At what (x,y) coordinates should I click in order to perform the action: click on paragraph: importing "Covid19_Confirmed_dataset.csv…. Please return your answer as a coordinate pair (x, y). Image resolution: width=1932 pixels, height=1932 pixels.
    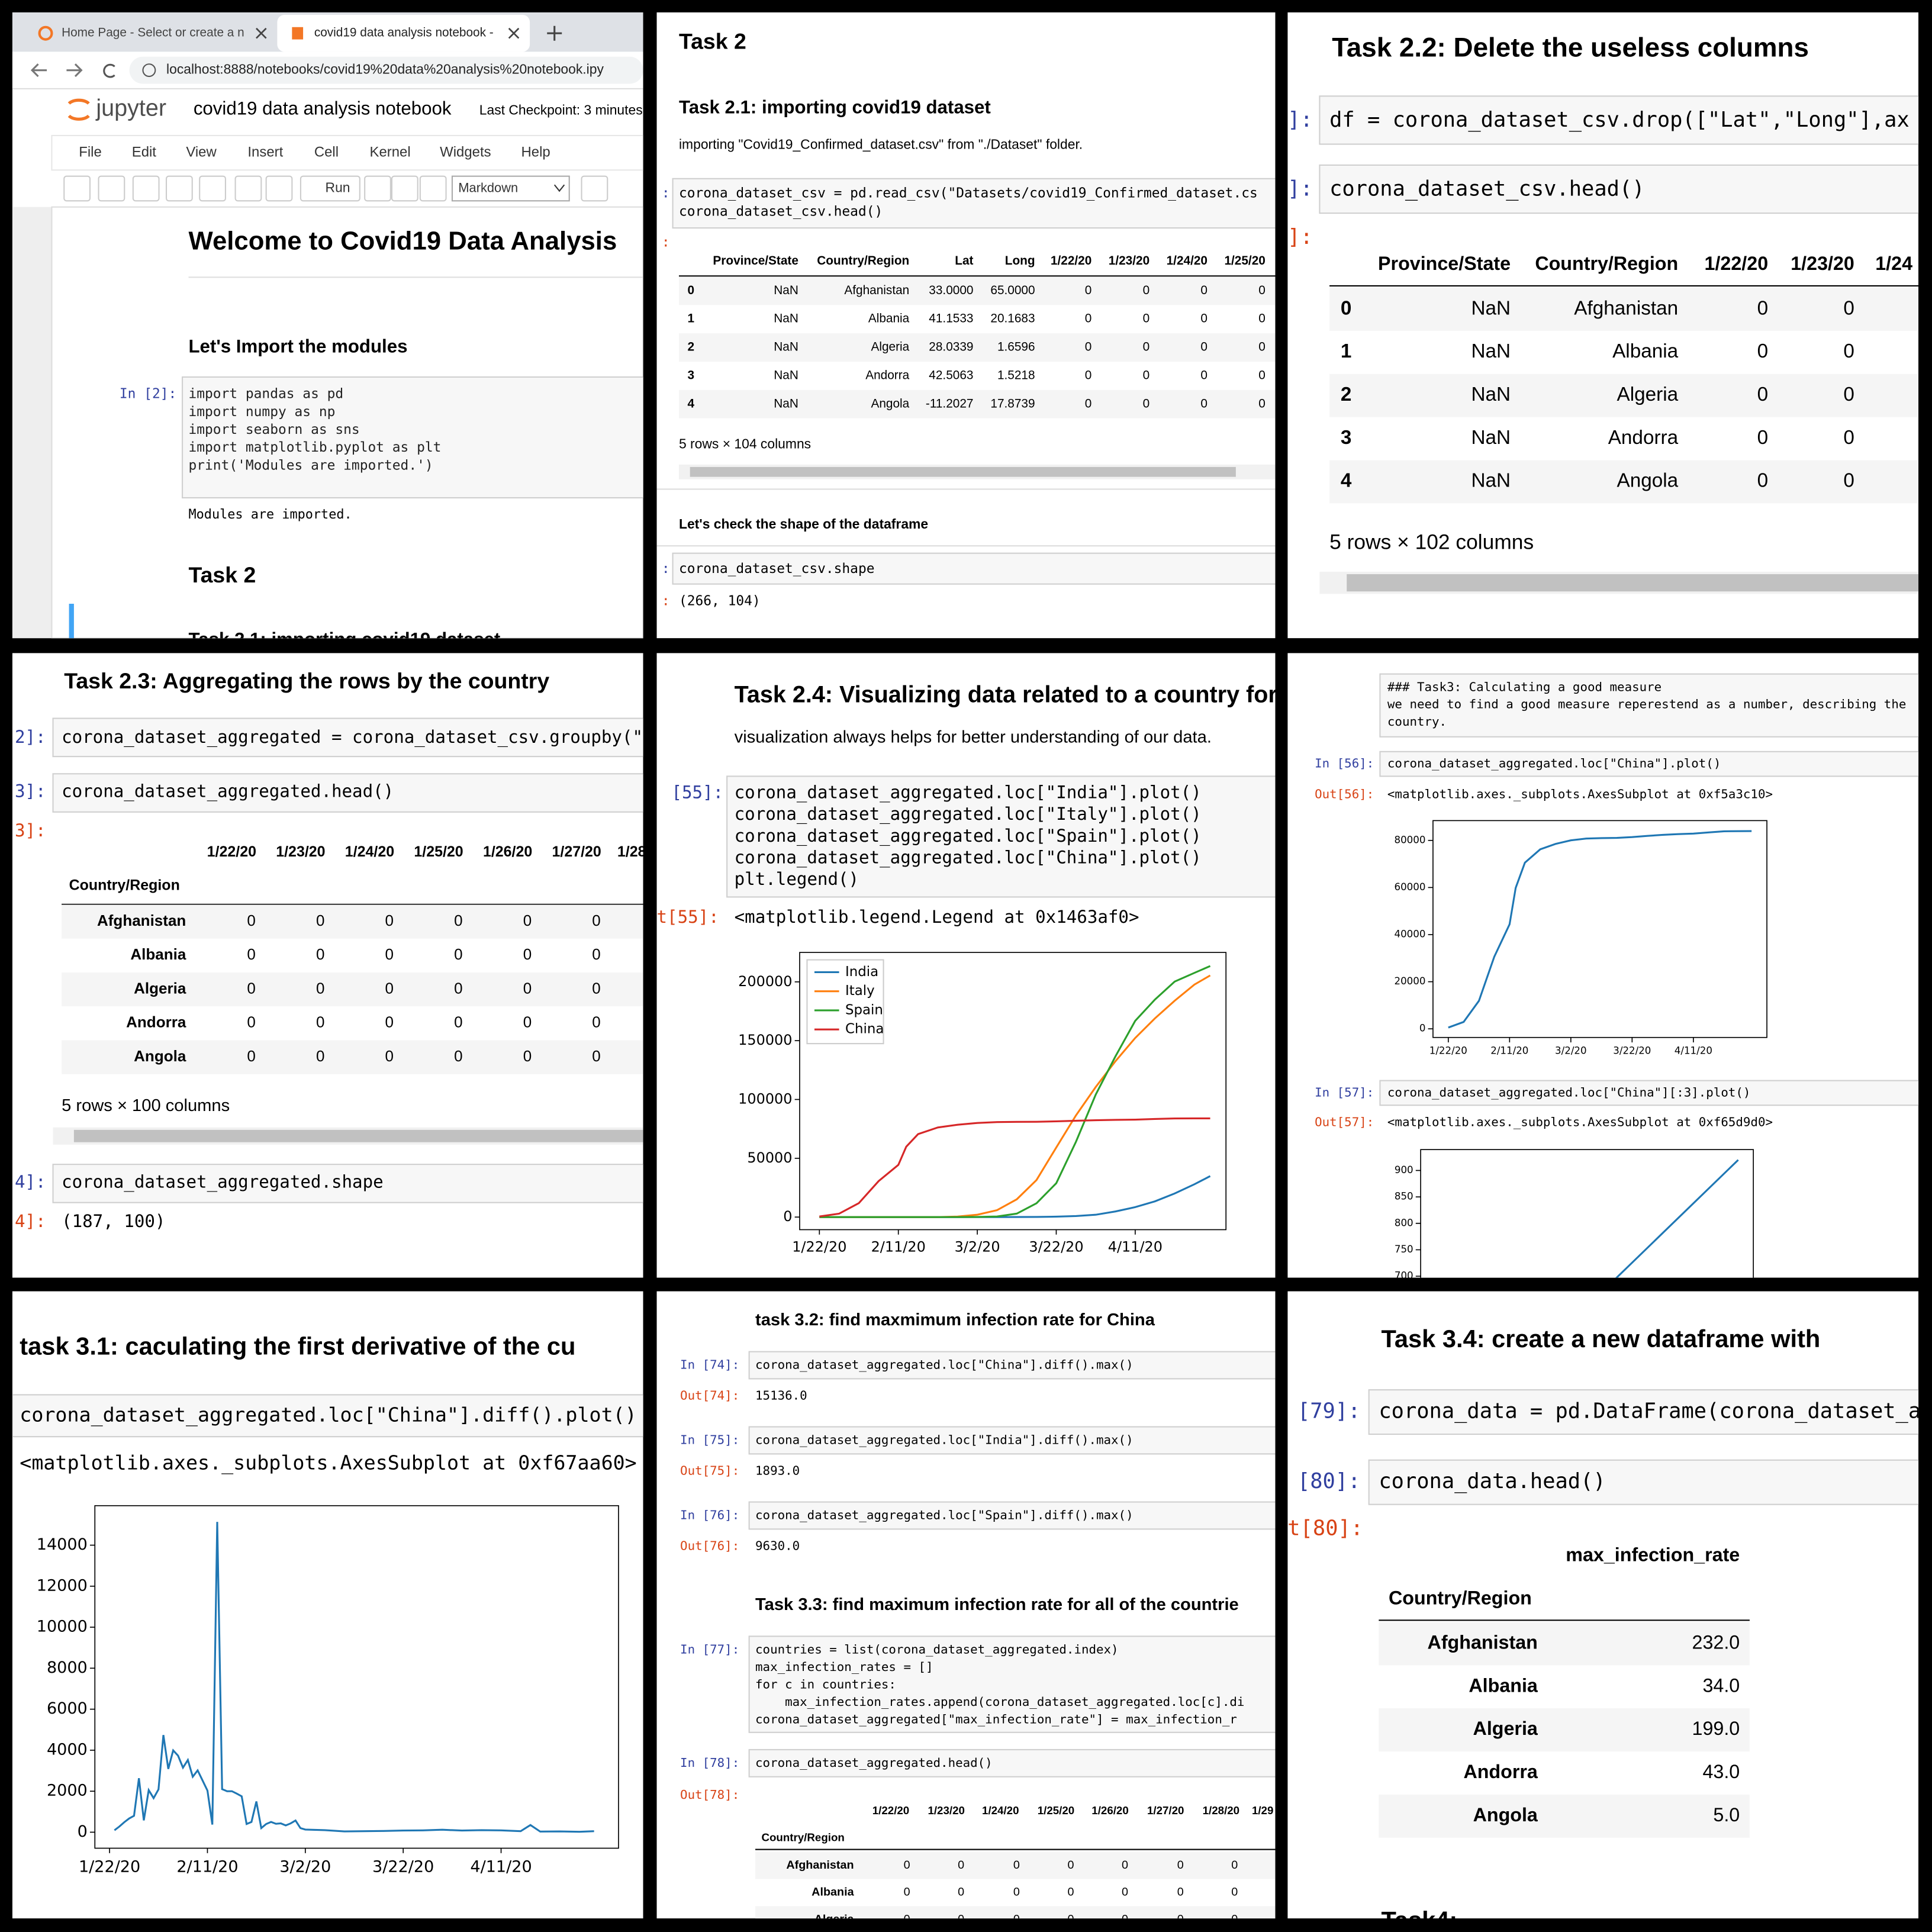
    Looking at the image, I should click on (881, 144).